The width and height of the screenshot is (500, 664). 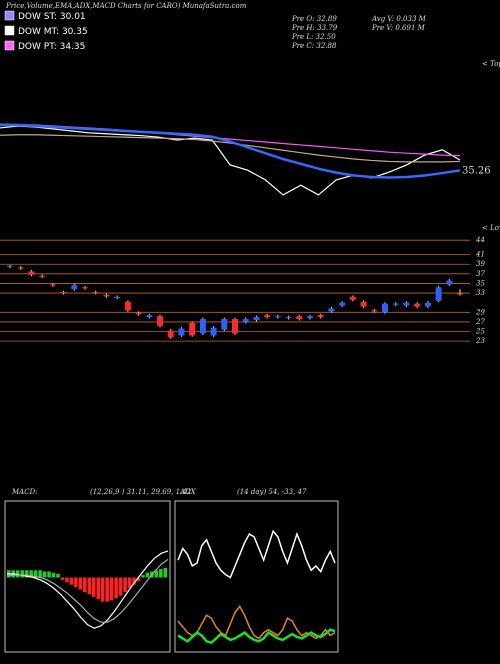 I want to click on y-tick-label: 33, so click(x=480, y=293).